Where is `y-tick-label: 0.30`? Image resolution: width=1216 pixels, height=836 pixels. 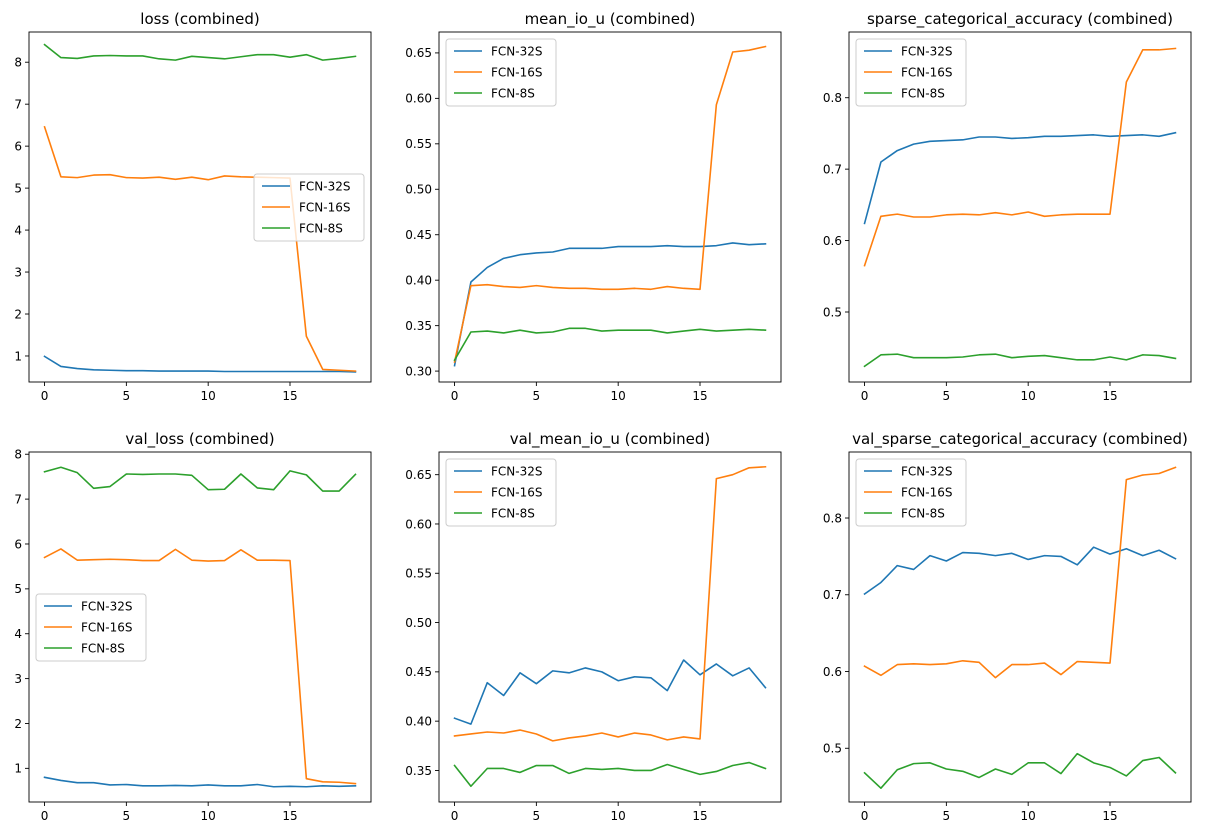 y-tick-label: 0.30 is located at coordinates (418, 371).